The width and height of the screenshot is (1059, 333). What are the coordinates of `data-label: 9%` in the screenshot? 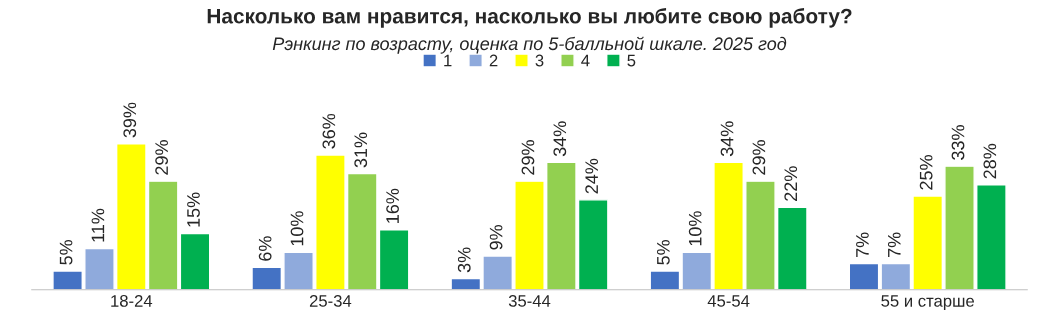 It's located at (496, 237).